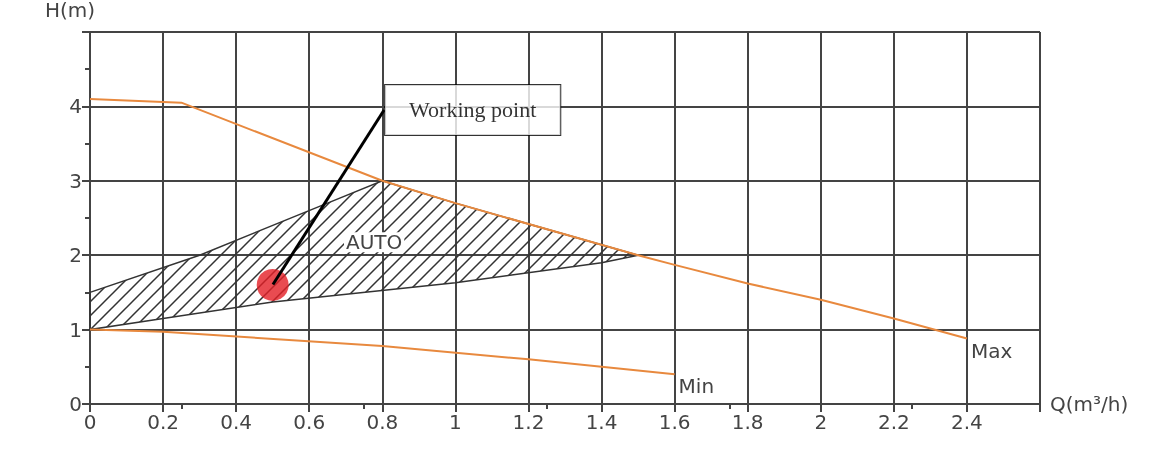  I want to click on x-tick-label: 1.8, so click(747, 422).